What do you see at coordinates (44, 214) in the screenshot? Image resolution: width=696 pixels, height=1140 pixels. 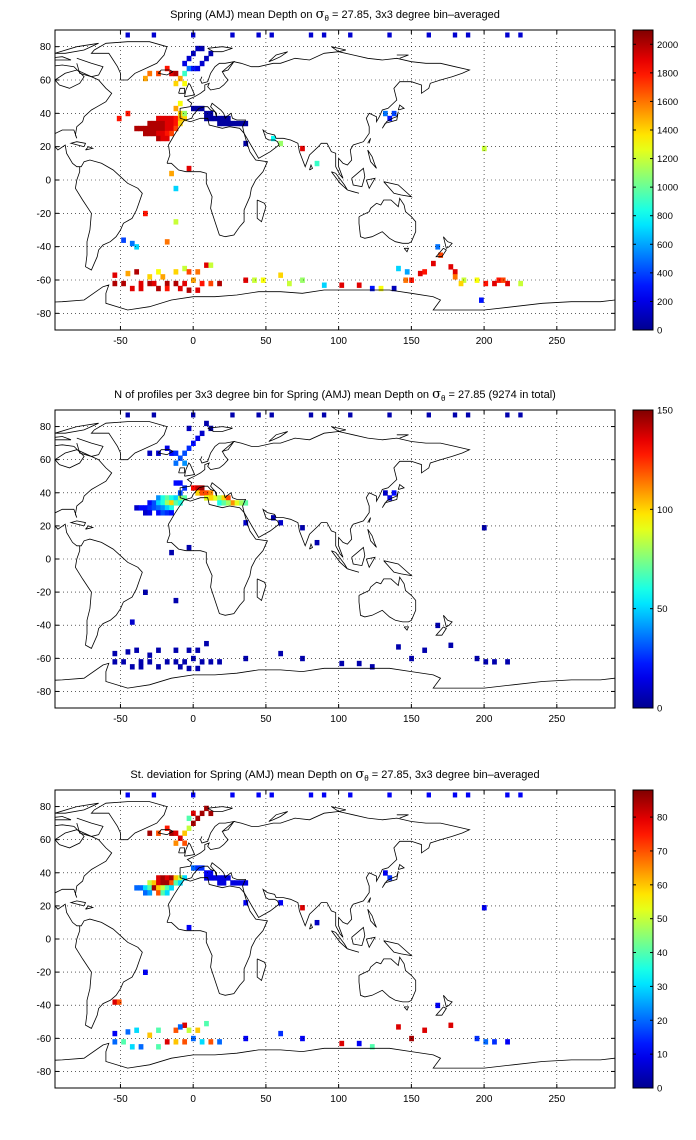 I see `y-tick-label: -20` at bounding box center [44, 214].